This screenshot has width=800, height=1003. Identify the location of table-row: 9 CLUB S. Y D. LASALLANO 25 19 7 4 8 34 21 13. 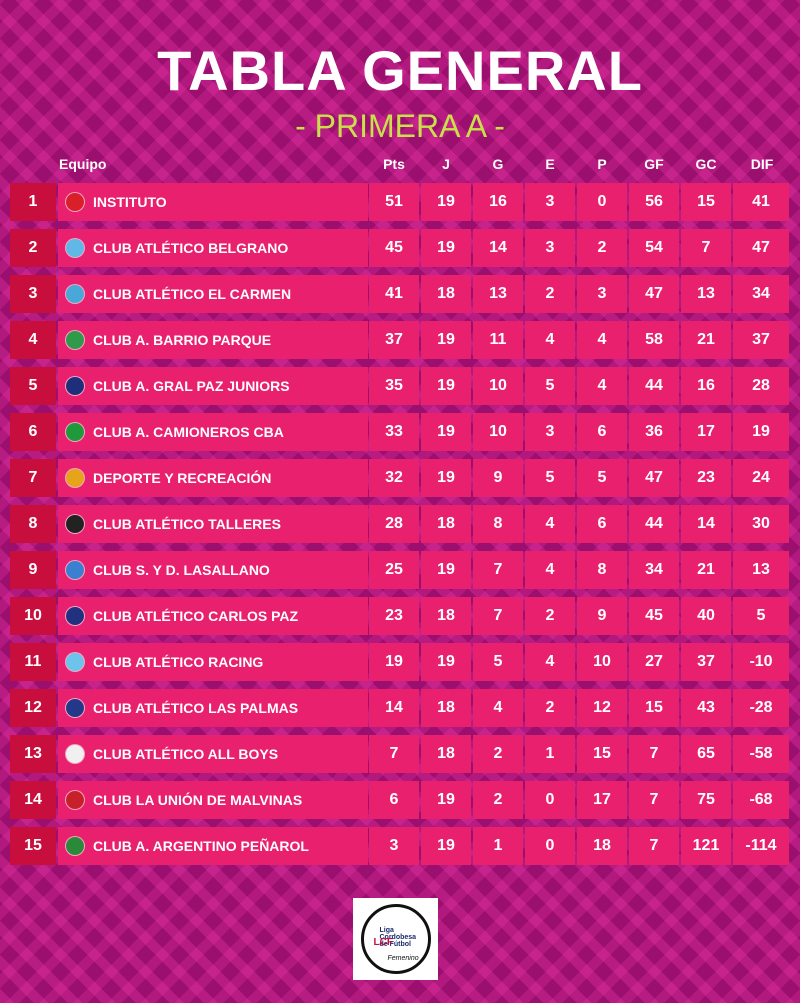
(400, 570).